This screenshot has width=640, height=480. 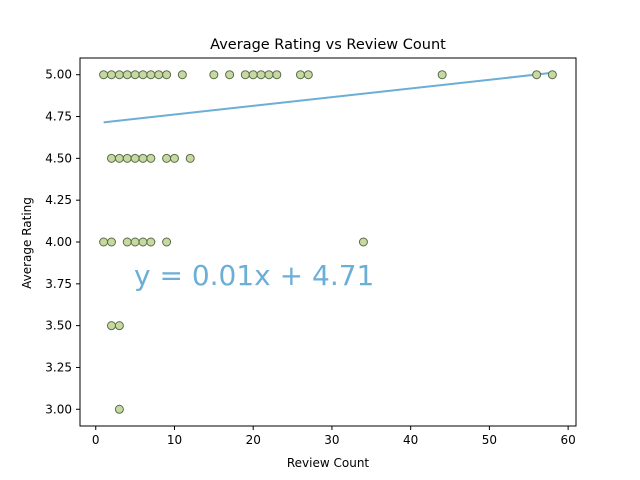 I want to click on y-tick-label: 4.75, so click(x=58, y=117).